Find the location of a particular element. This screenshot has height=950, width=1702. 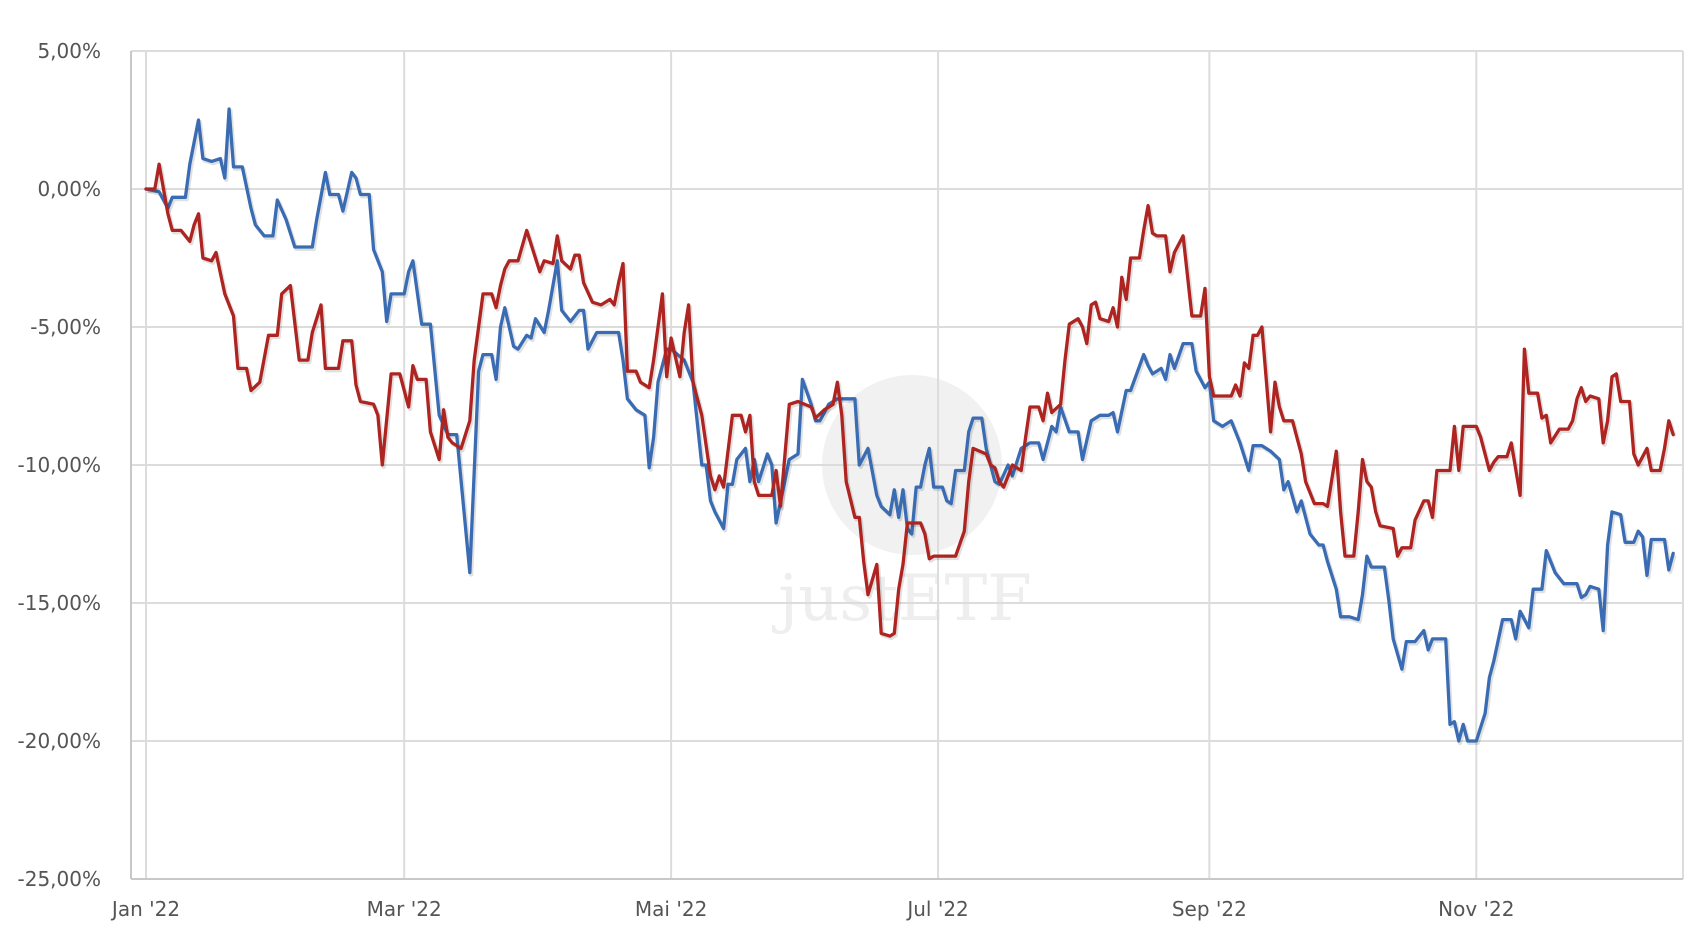

y-tick-label: 0,00% is located at coordinates (69, 189).